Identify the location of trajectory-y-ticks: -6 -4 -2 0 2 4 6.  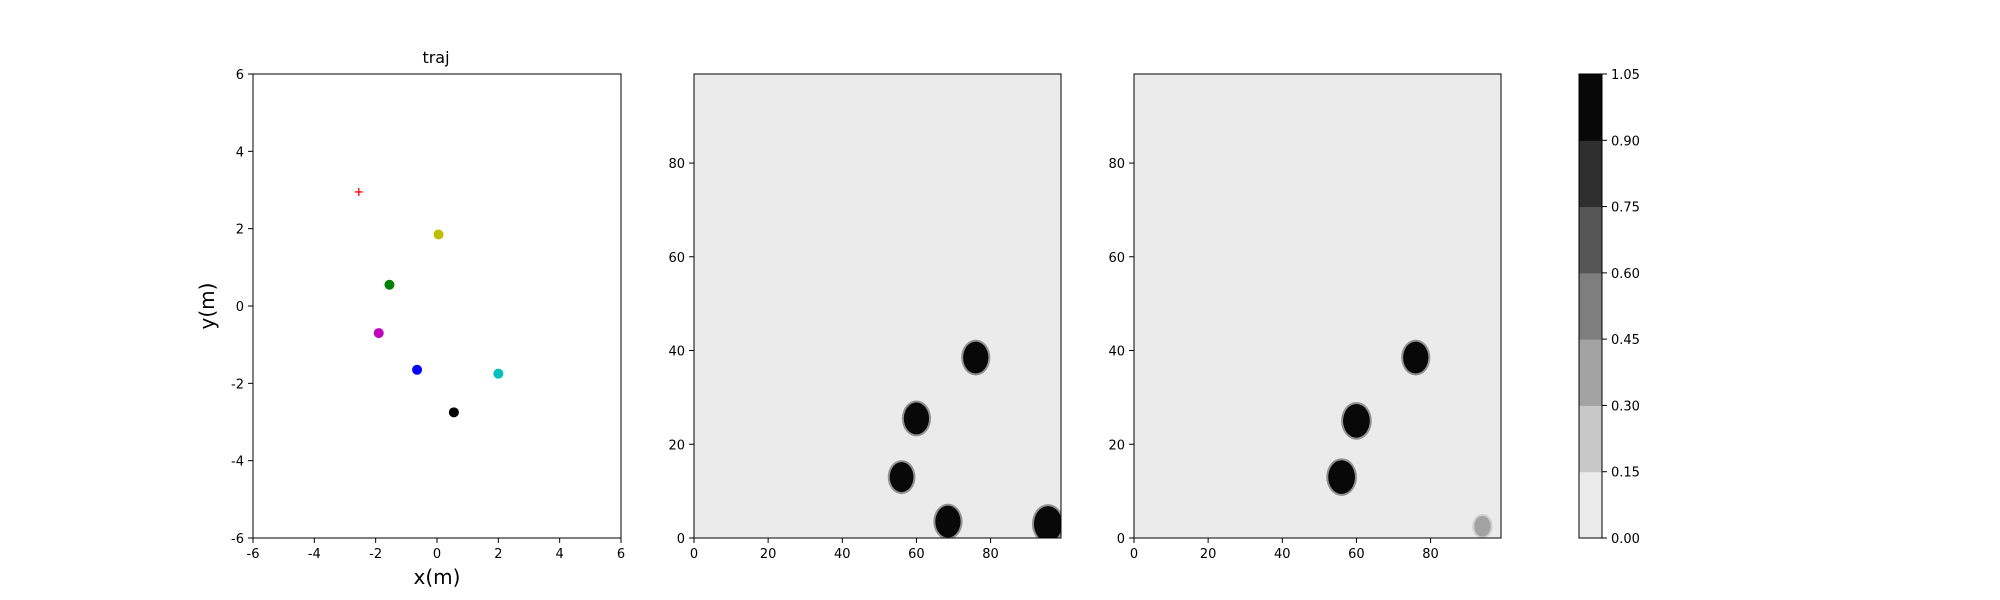
(242, 307).